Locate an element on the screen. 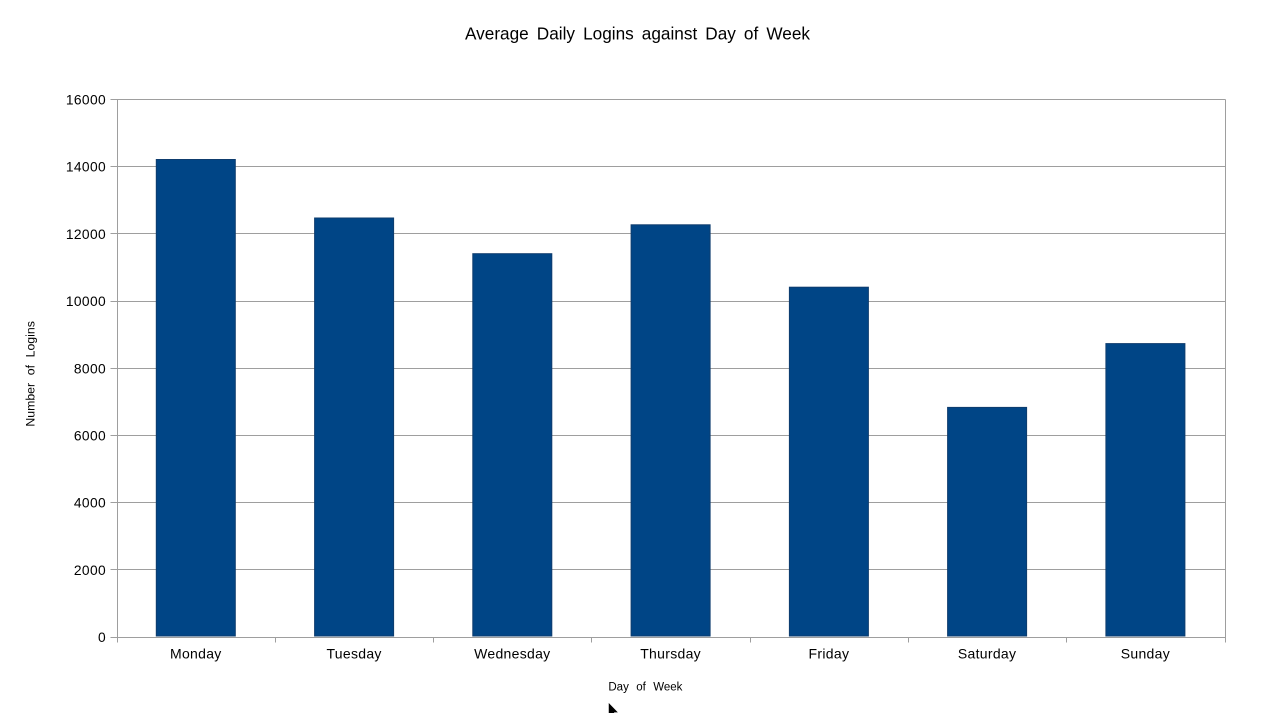 This screenshot has width=1275, height=713. svg-text: 0 is located at coordinates (102, 637).